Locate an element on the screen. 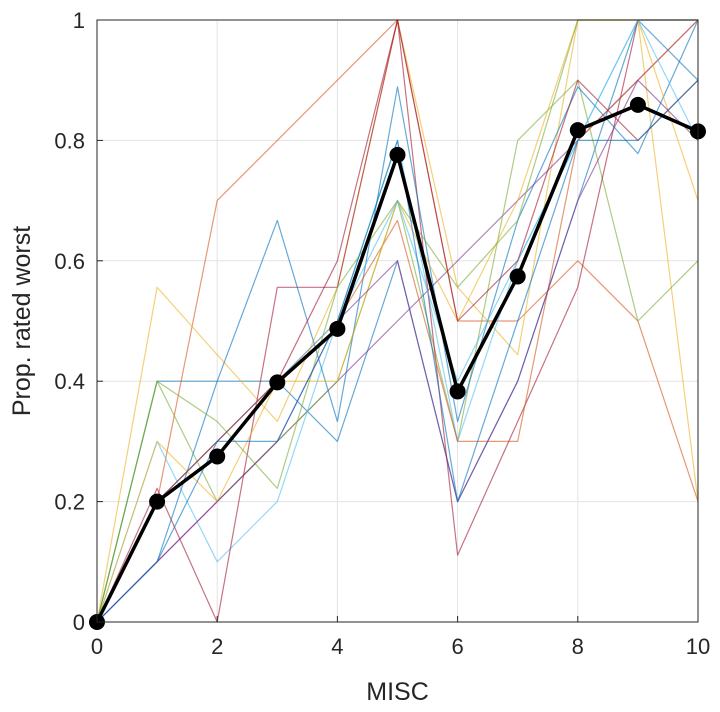 The width and height of the screenshot is (720, 712). x-tick-label: 6 is located at coordinates (457, 646).